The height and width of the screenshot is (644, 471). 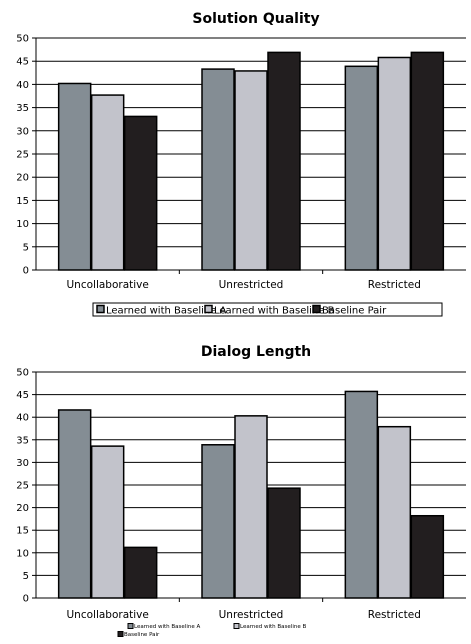 I want to click on dialog-length-category-label: Uncollaborative, so click(x=107, y=615).